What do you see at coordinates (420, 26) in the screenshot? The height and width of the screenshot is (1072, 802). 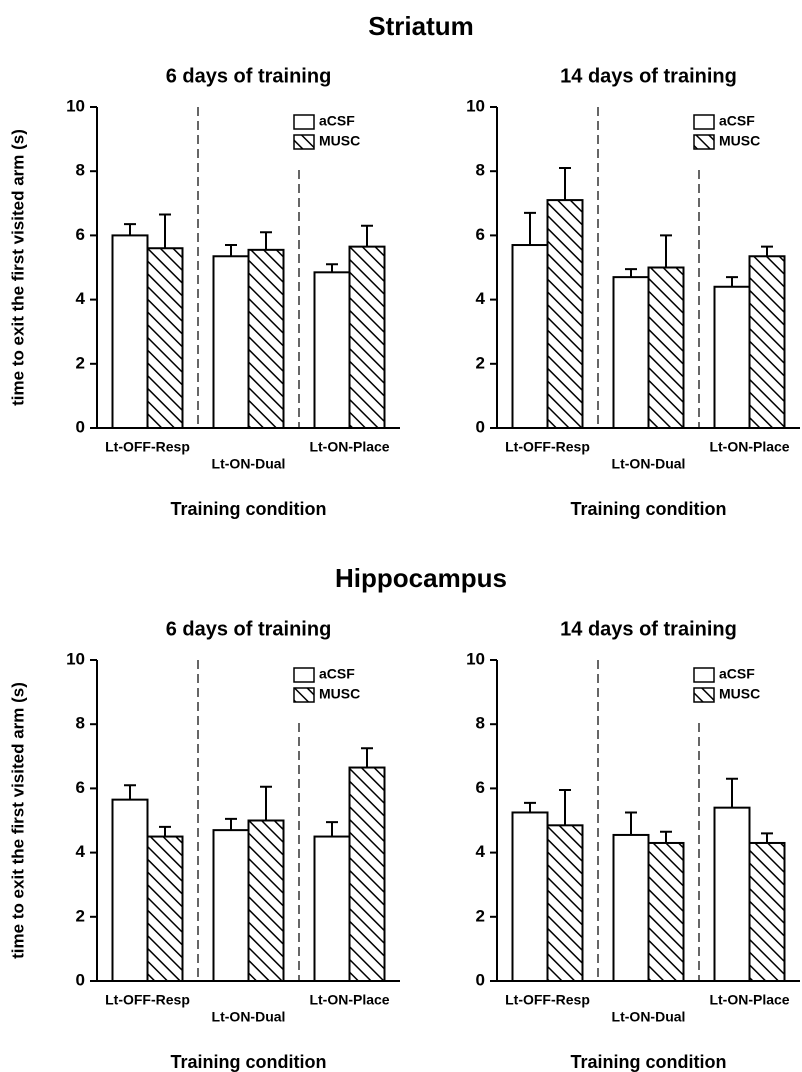 I see `section-heading: Striatum` at bounding box center [420, 26].